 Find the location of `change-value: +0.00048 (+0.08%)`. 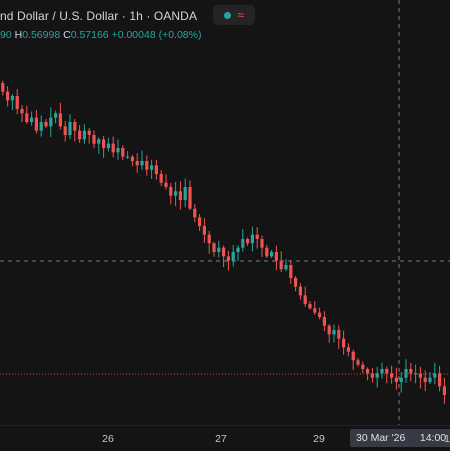

change-value: +0.00048 (+0.08%) is located at coordinates (156, 35).